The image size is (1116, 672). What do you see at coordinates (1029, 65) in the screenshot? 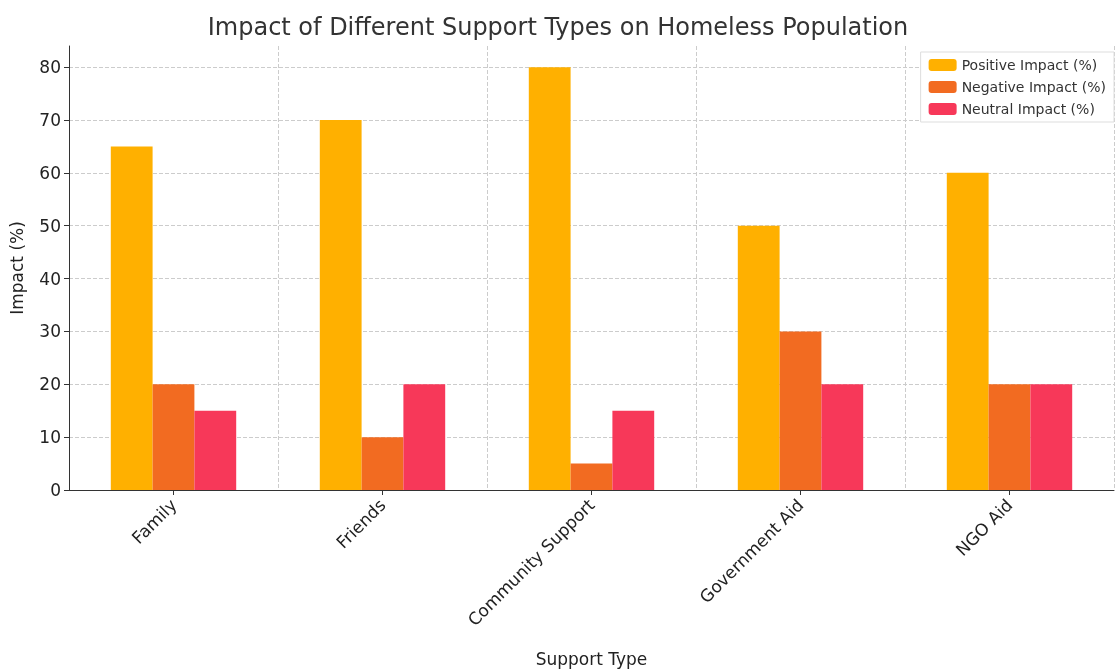
I see `legend-label: Positive Impact (%)` at bounding box center [1029, 65].